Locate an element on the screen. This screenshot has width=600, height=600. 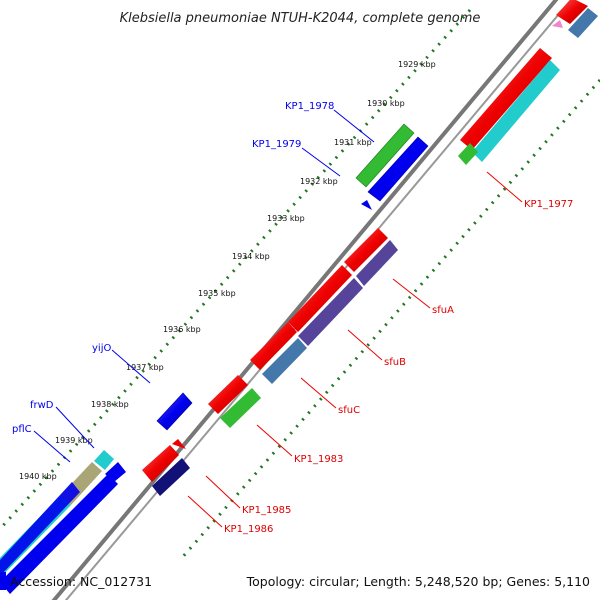
kbp-label: 1933 kbp is located at coordinates (286, 218).